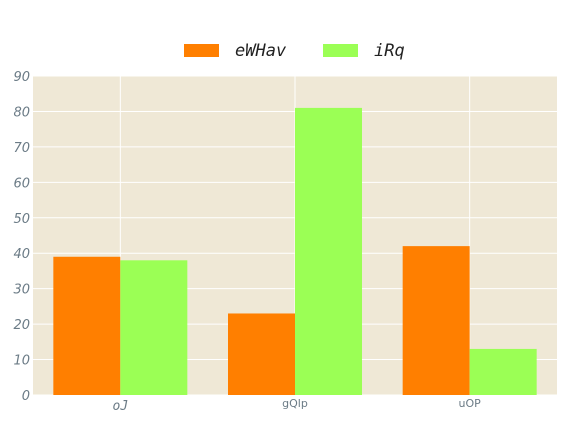 The height and width of the screenshot is (426, 568). I want to click on x-axis: oJ gQlp uOP, so click(297, 405).